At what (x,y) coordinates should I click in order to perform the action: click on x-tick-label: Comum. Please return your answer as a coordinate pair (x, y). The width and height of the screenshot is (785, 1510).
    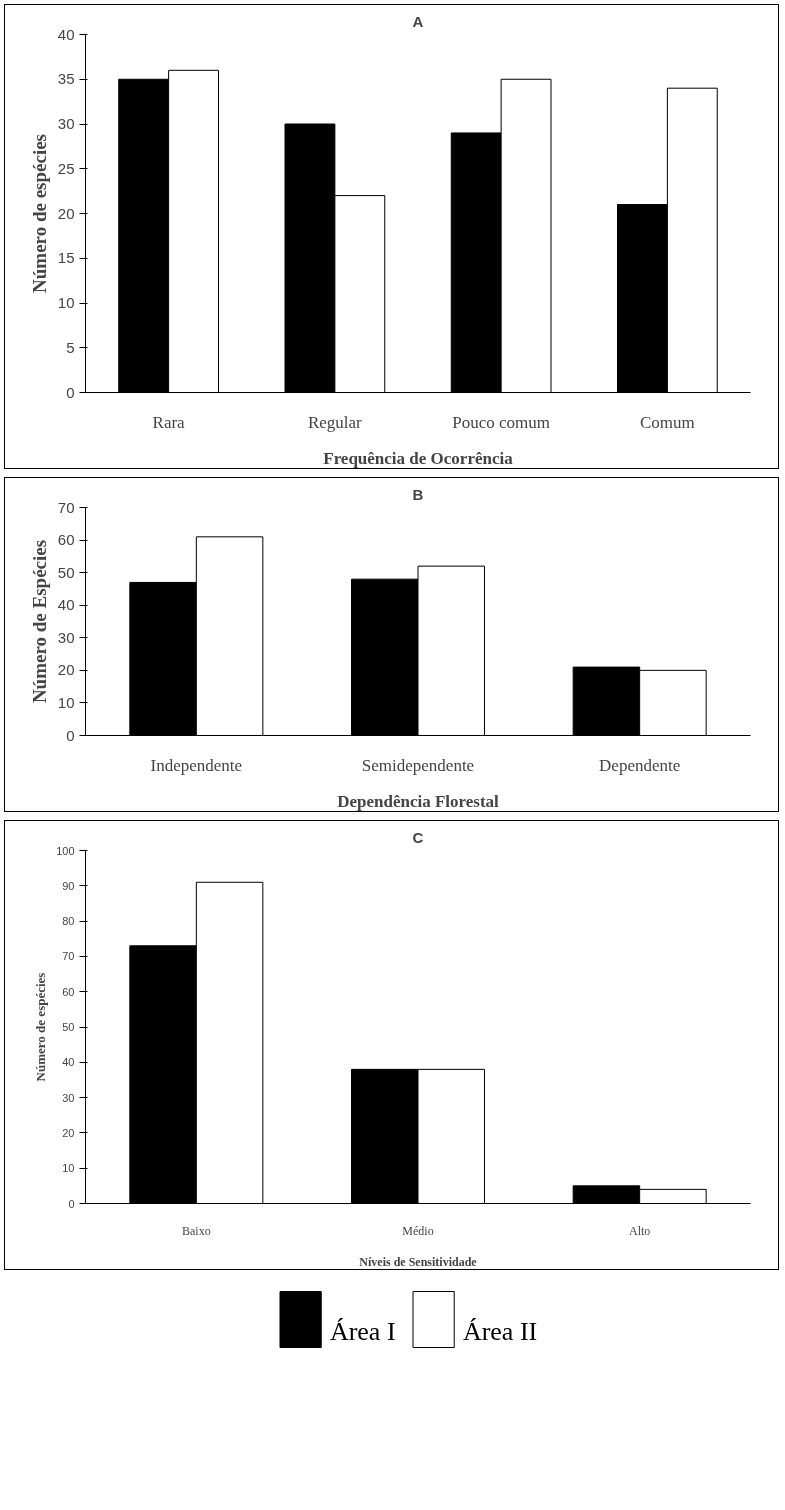
    Looking at the image, I should click on (667, 422).